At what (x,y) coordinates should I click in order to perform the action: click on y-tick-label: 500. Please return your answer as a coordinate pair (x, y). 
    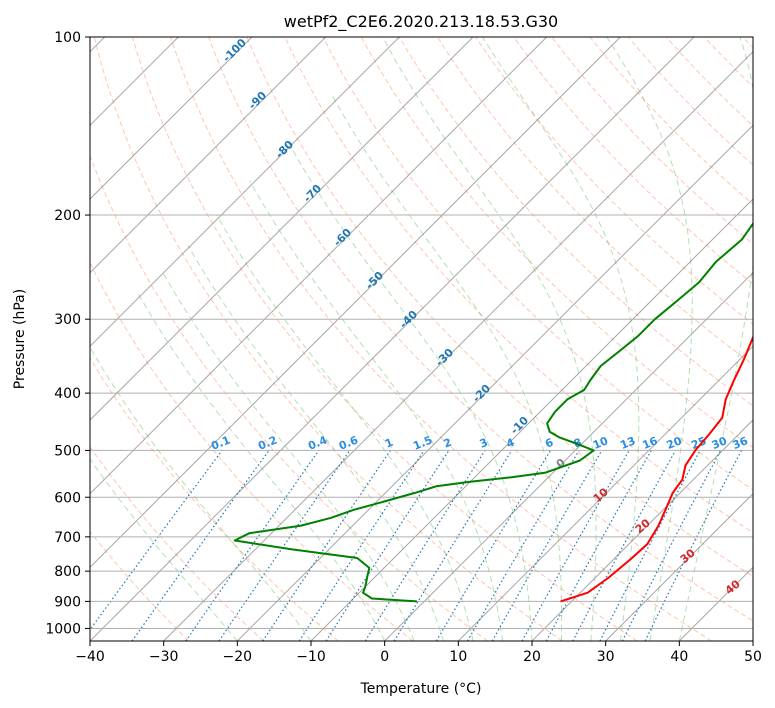
    Looking at the image, I should click on (67, 451).